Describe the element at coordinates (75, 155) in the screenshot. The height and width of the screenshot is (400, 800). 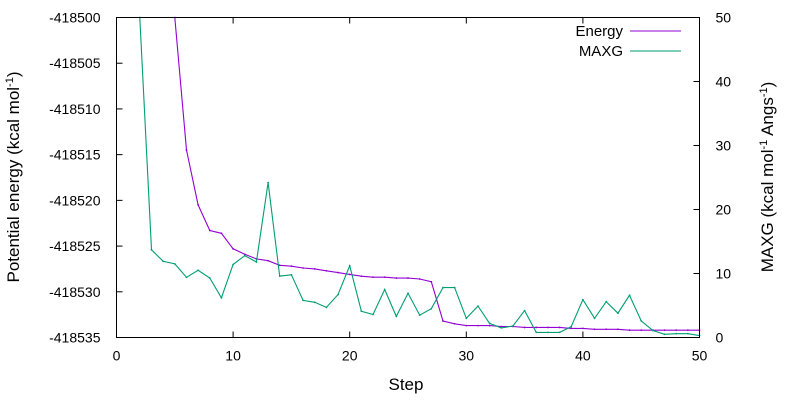
I see `left-y-tick-label: -418515` at that location.